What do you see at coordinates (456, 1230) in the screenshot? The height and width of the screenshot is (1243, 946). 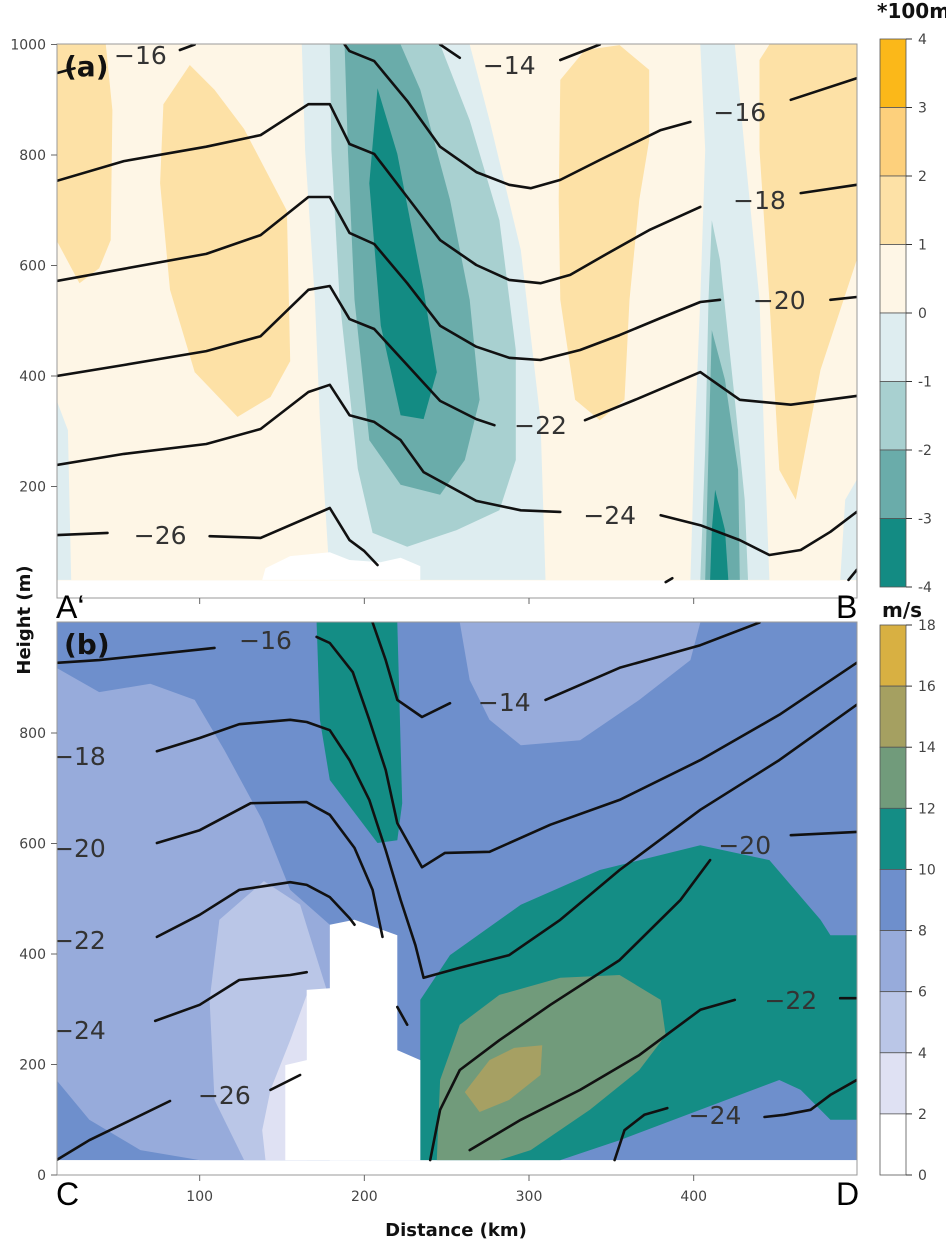 I see `x-axis-label: Distance (km)` at bounding box center [456, 1230].